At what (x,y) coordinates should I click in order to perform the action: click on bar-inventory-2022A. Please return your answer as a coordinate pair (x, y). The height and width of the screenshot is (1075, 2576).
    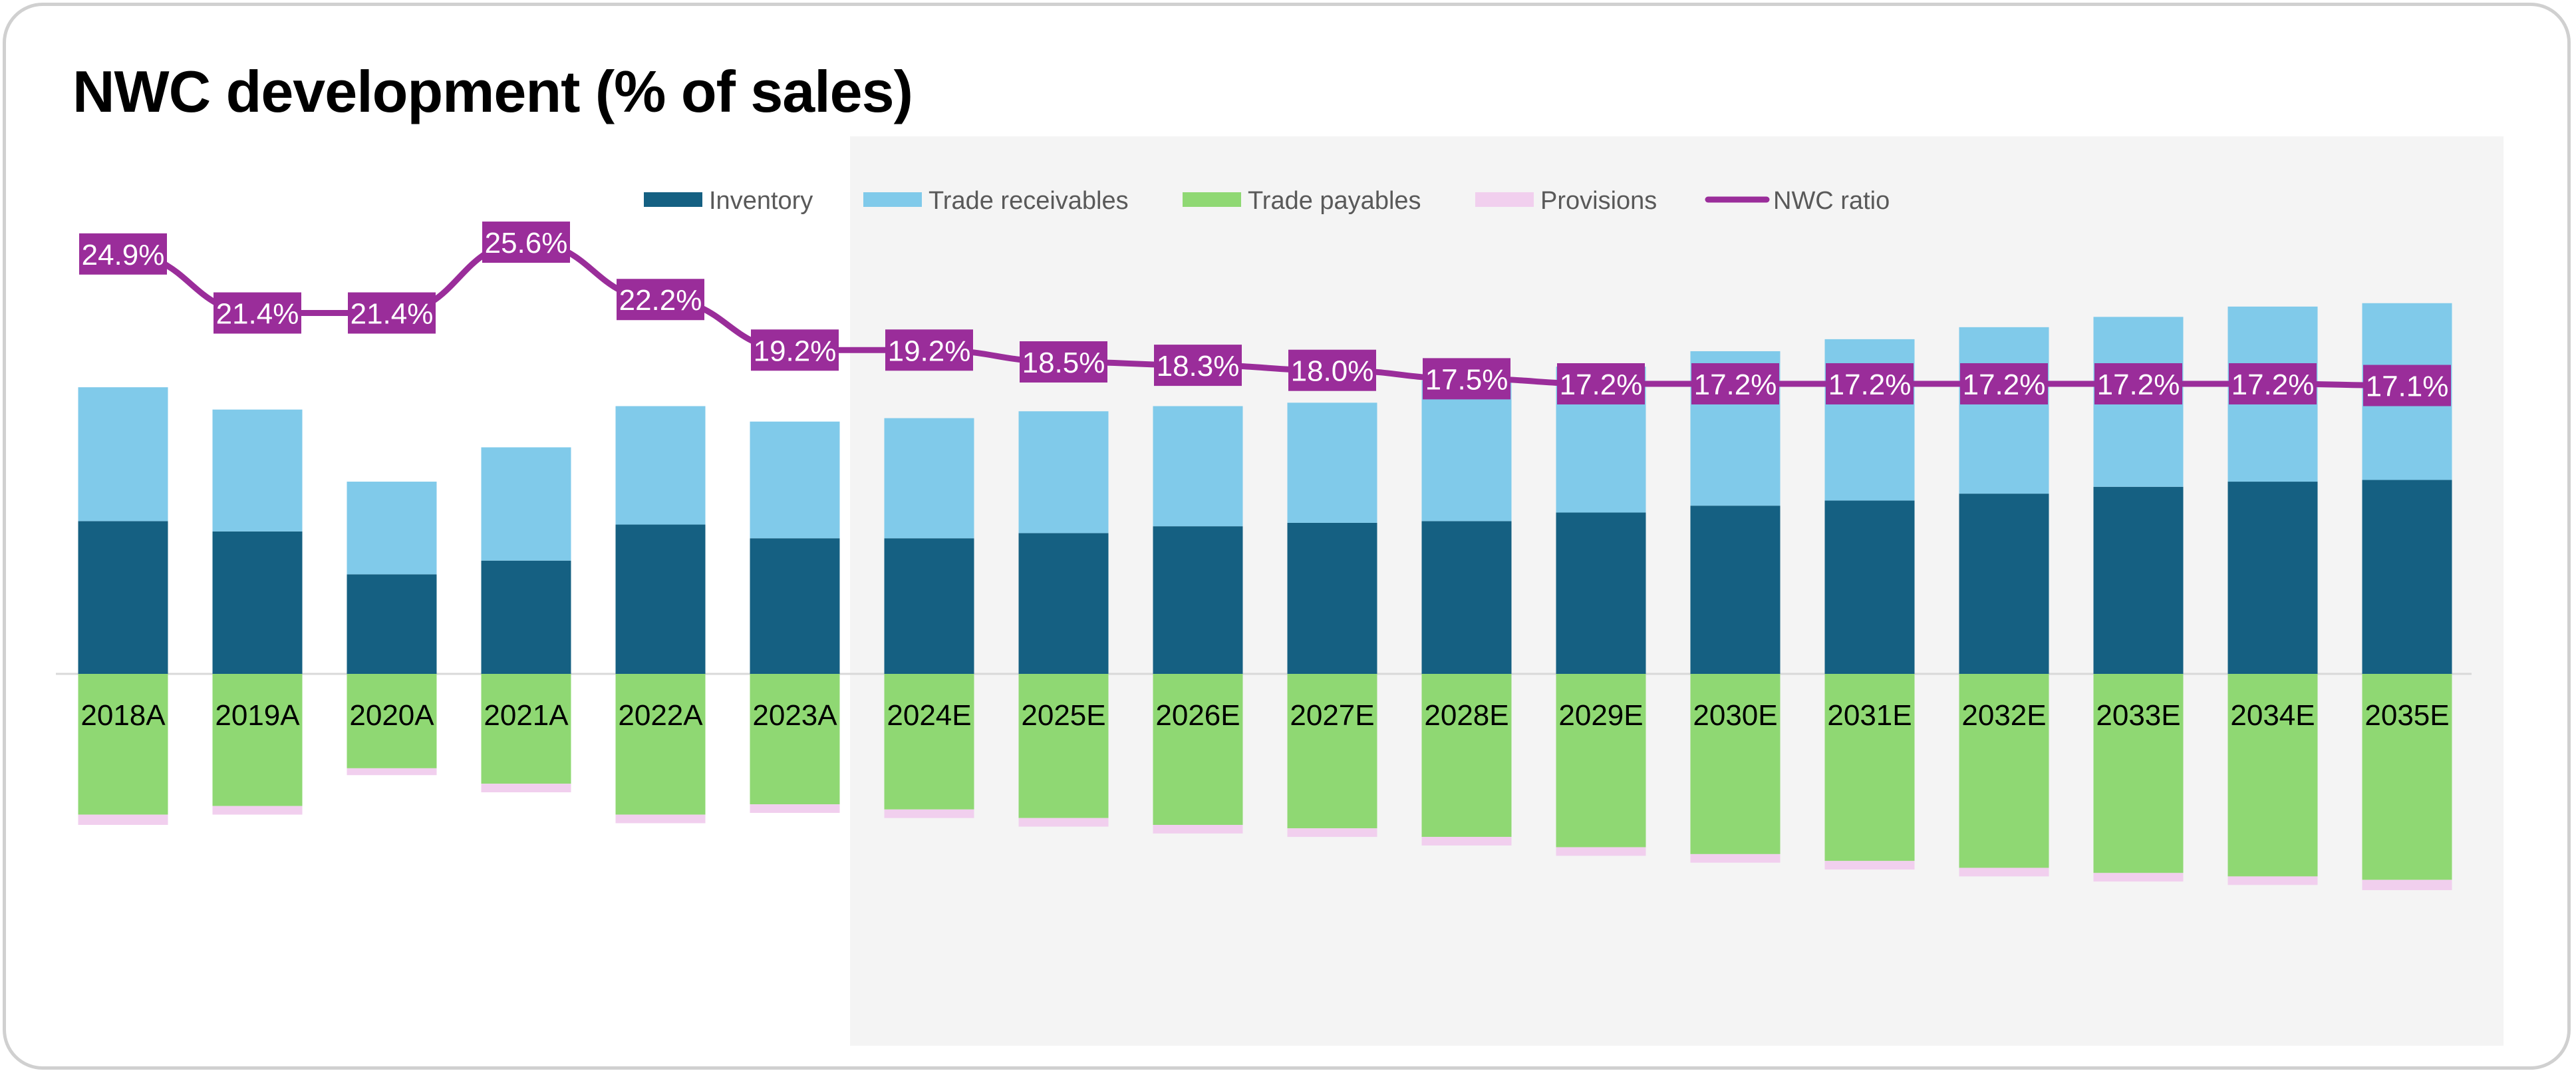
    Looking at the image, I should click on (660, 599).